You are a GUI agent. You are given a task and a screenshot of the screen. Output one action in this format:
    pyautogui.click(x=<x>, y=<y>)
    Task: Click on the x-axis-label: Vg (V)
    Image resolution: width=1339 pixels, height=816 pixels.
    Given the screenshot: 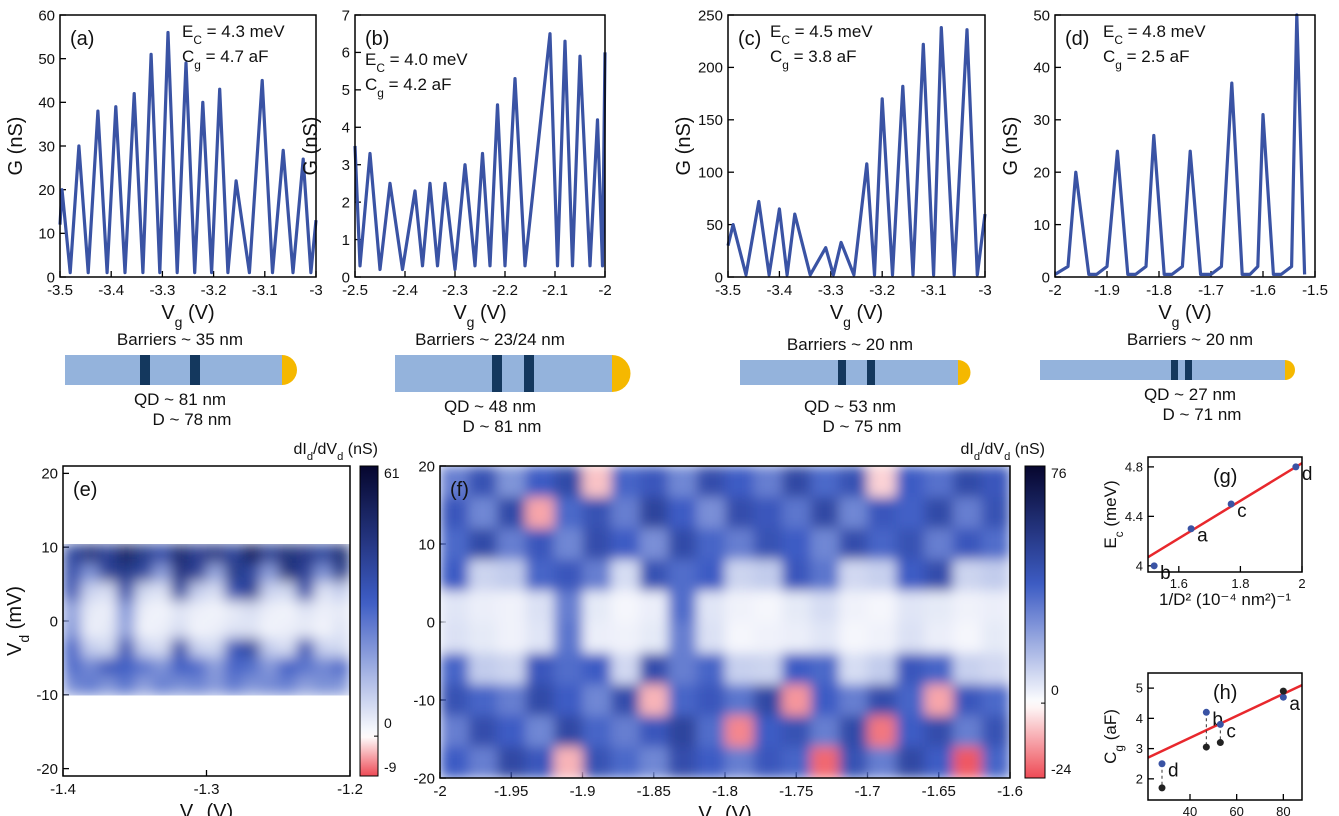 What is the action you would take?
    pyautogui.click(x=206, y=808)
    